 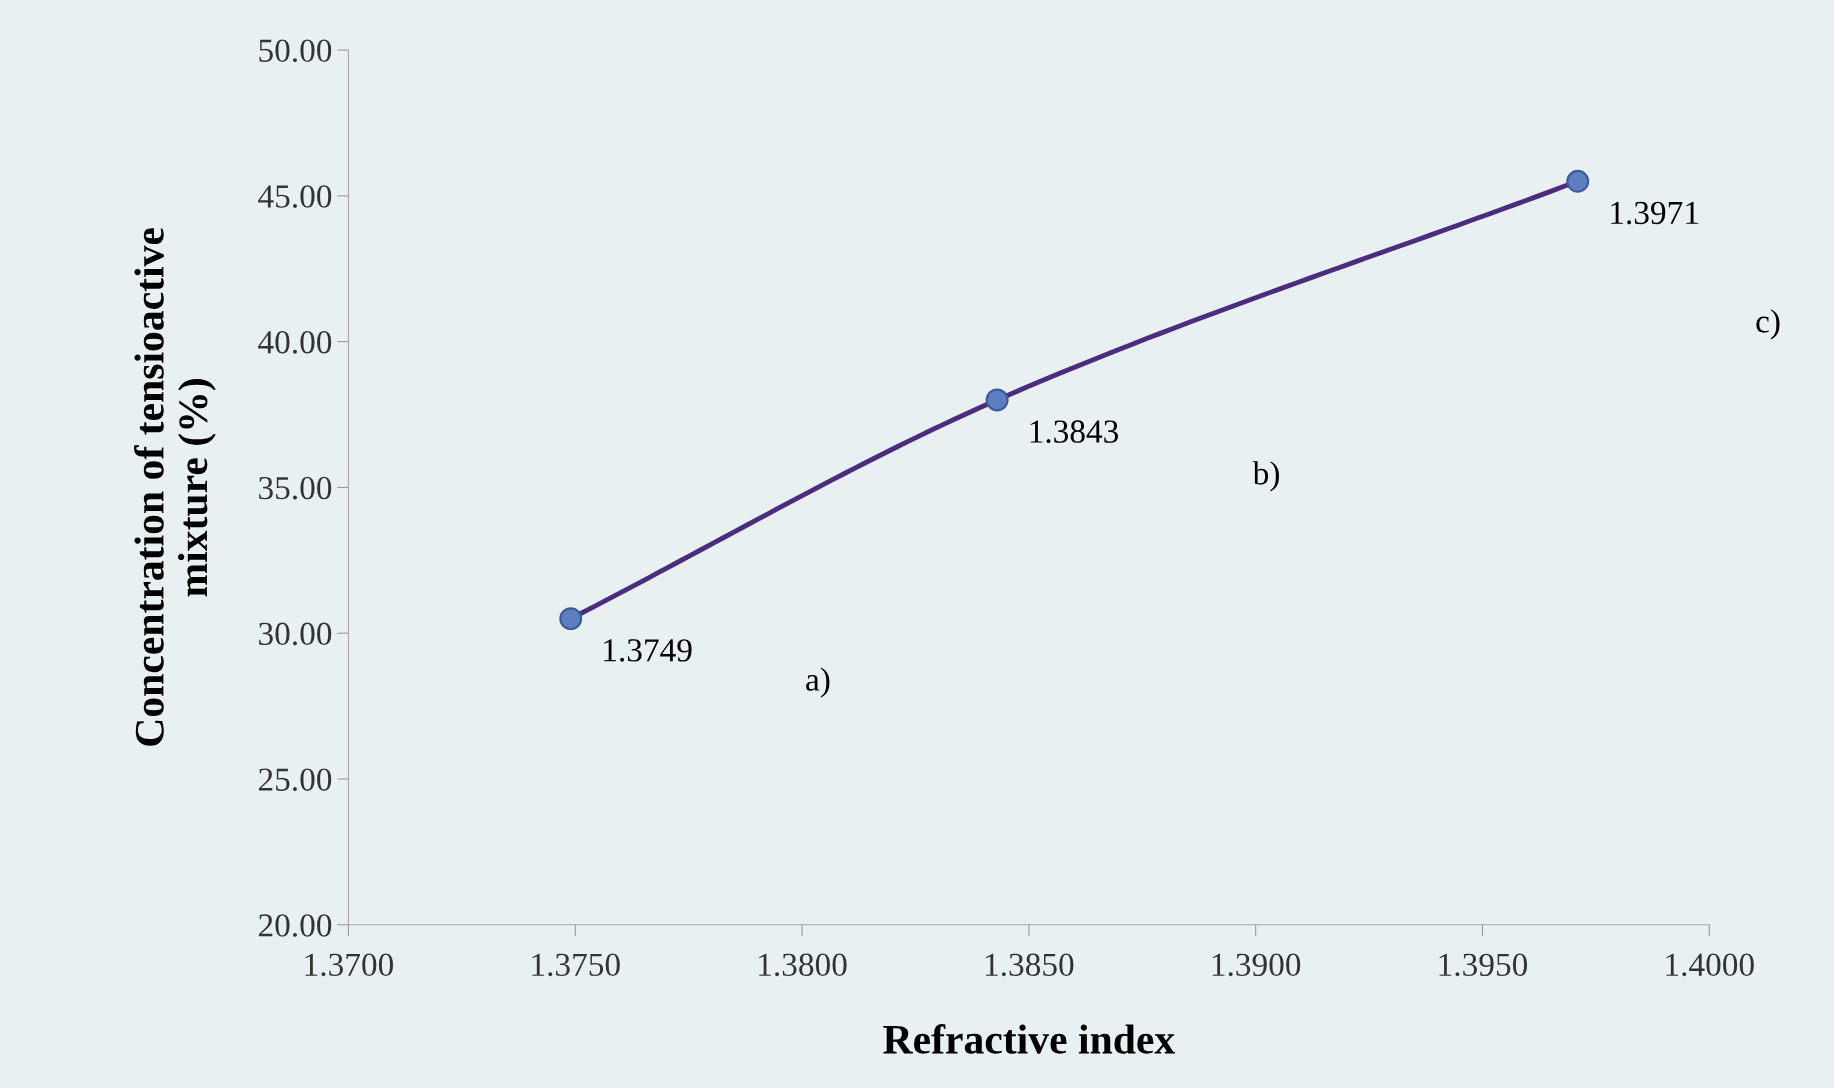 I want to click on x-tick-label: 1.3850, so click(x=1029, y=965).